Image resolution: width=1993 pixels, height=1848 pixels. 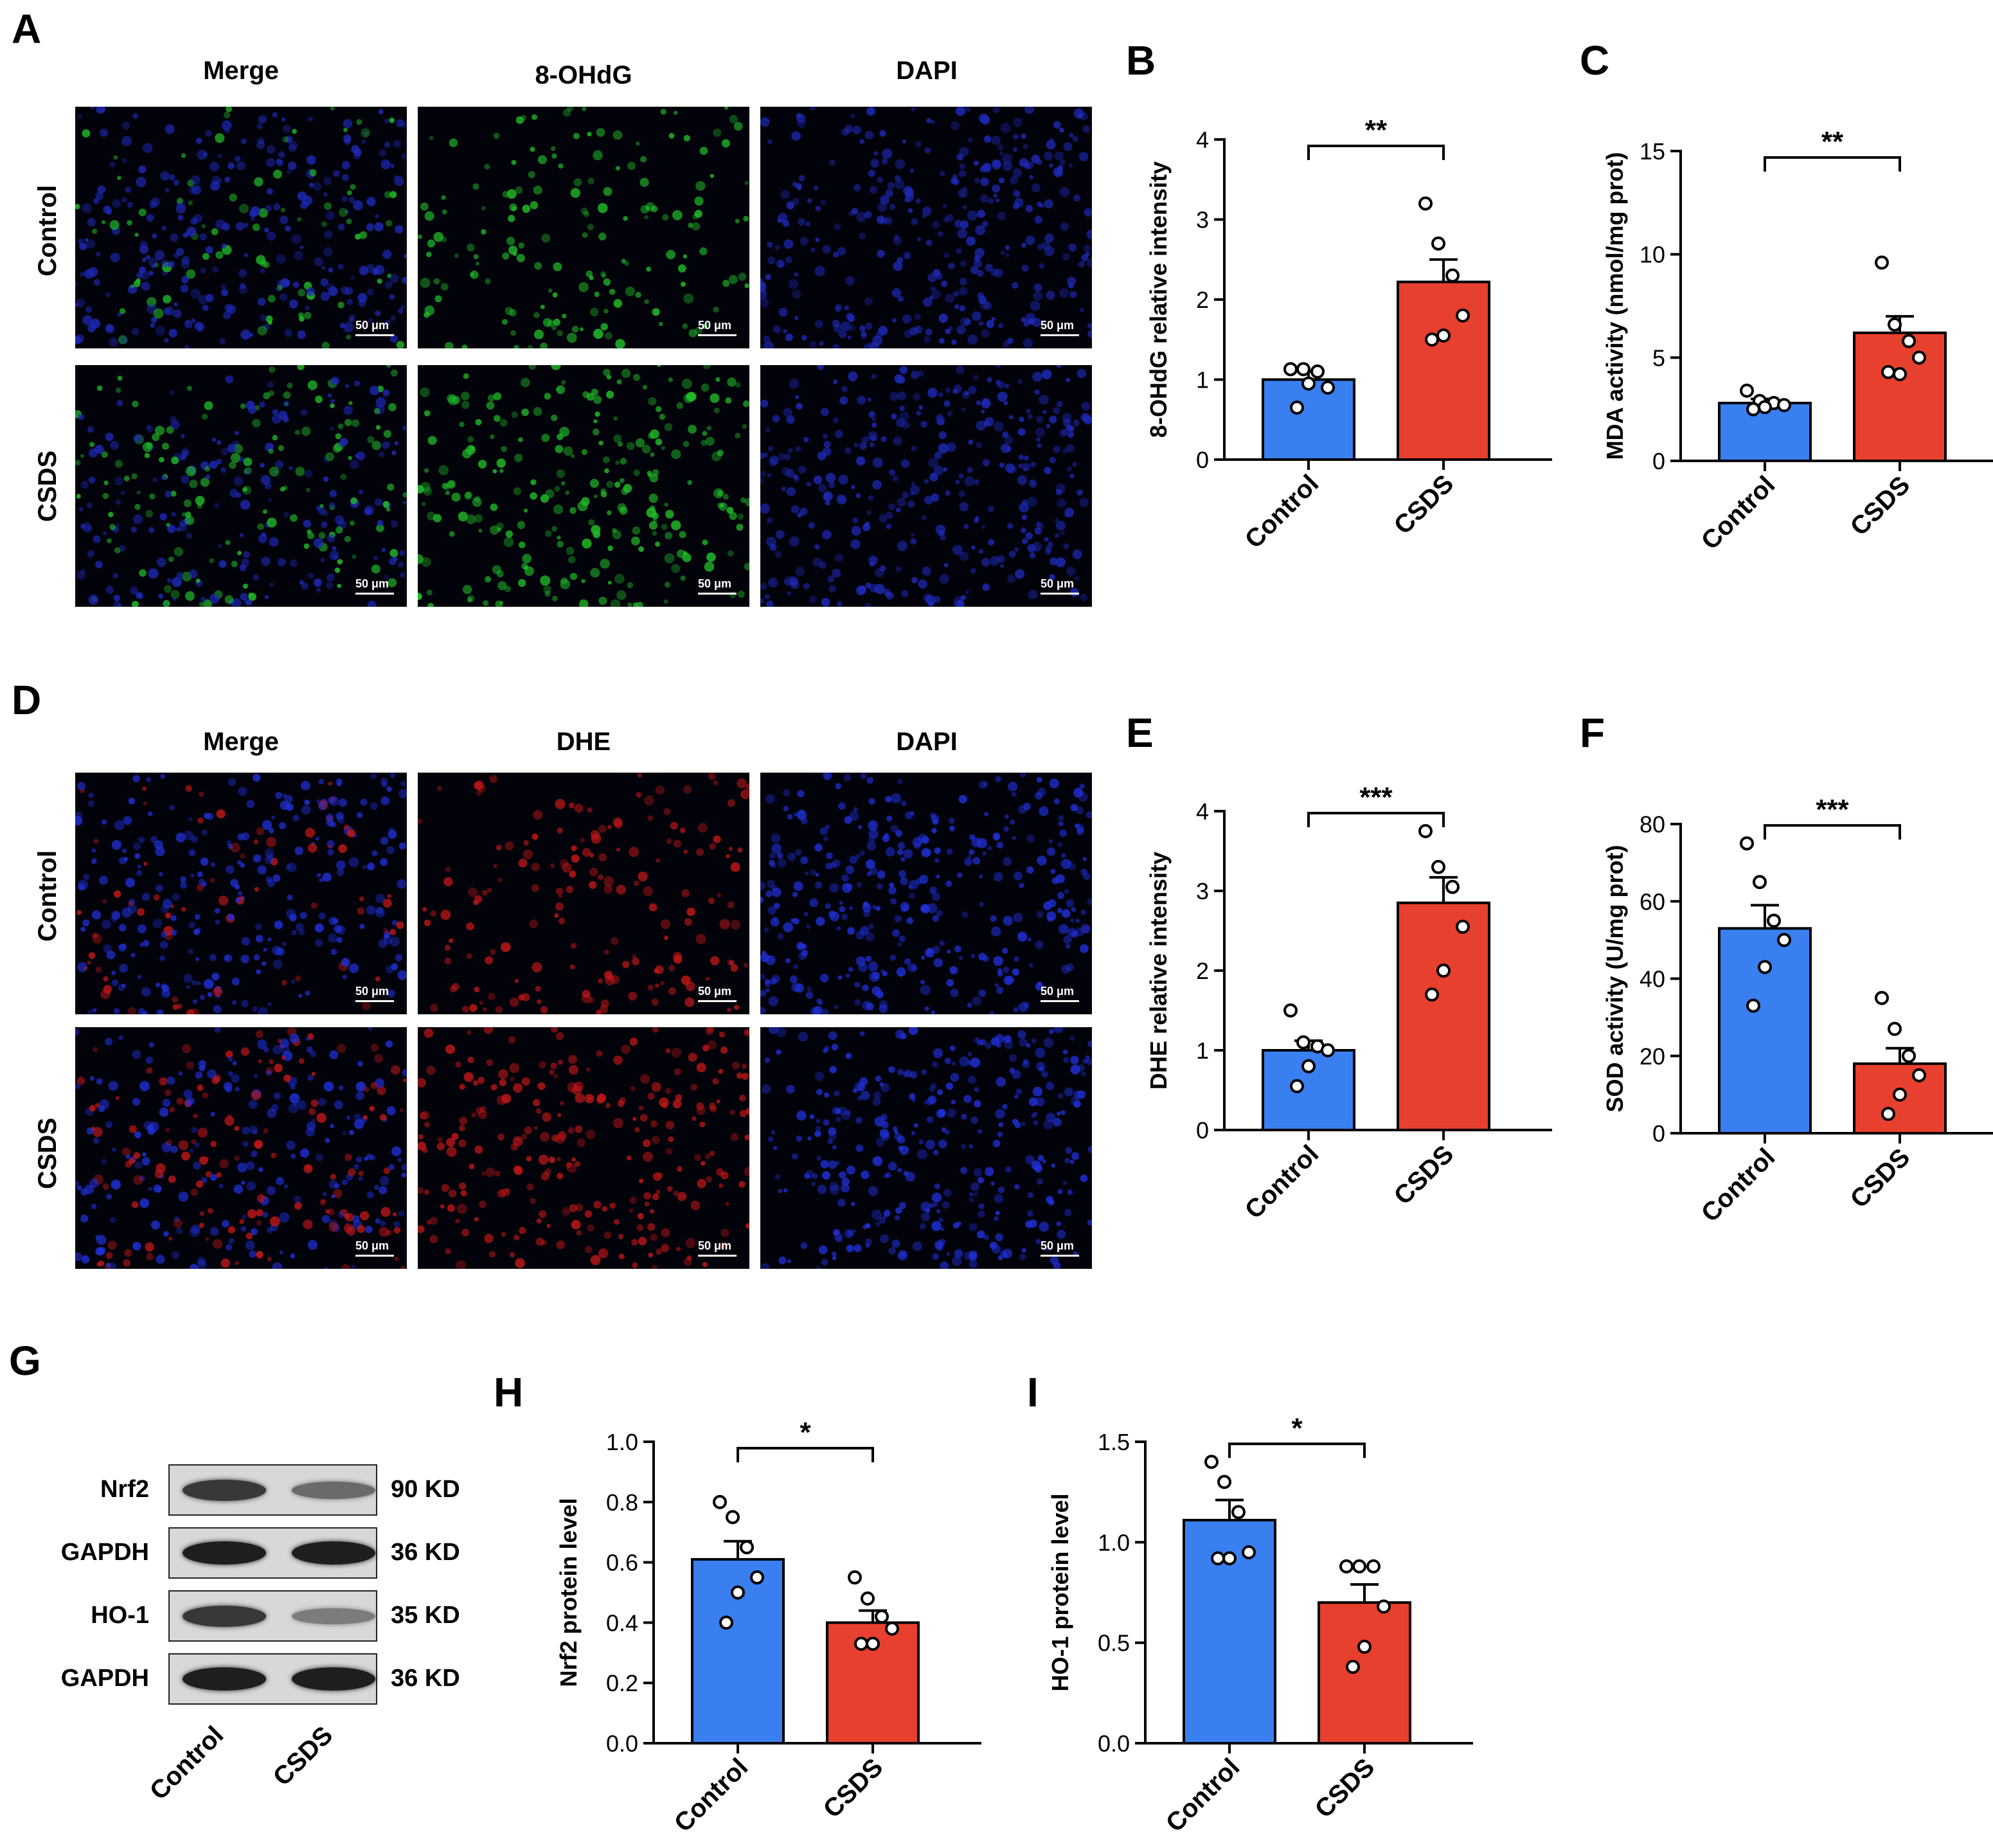 I want to click on micrograph-d-control-dapi: 50 μm, so click(x=926, y=893).